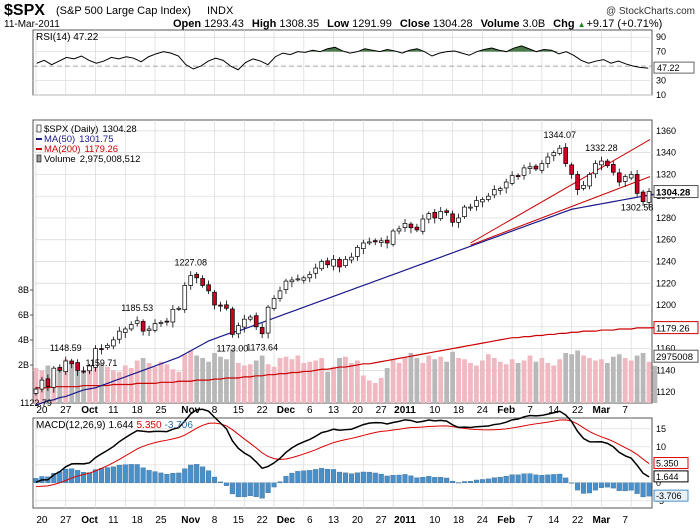  Describe the element at coordinates (137, 308) in the screenshot. I see `price-annotation: 1185.53` at that location.